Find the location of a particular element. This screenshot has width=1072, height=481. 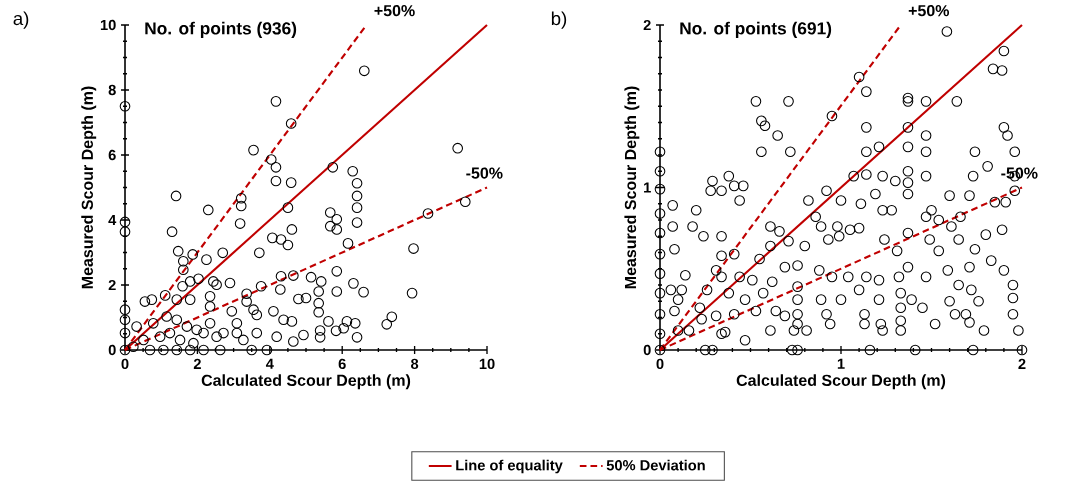

y-tick-label: 8 is located at coordinates (112, 90).